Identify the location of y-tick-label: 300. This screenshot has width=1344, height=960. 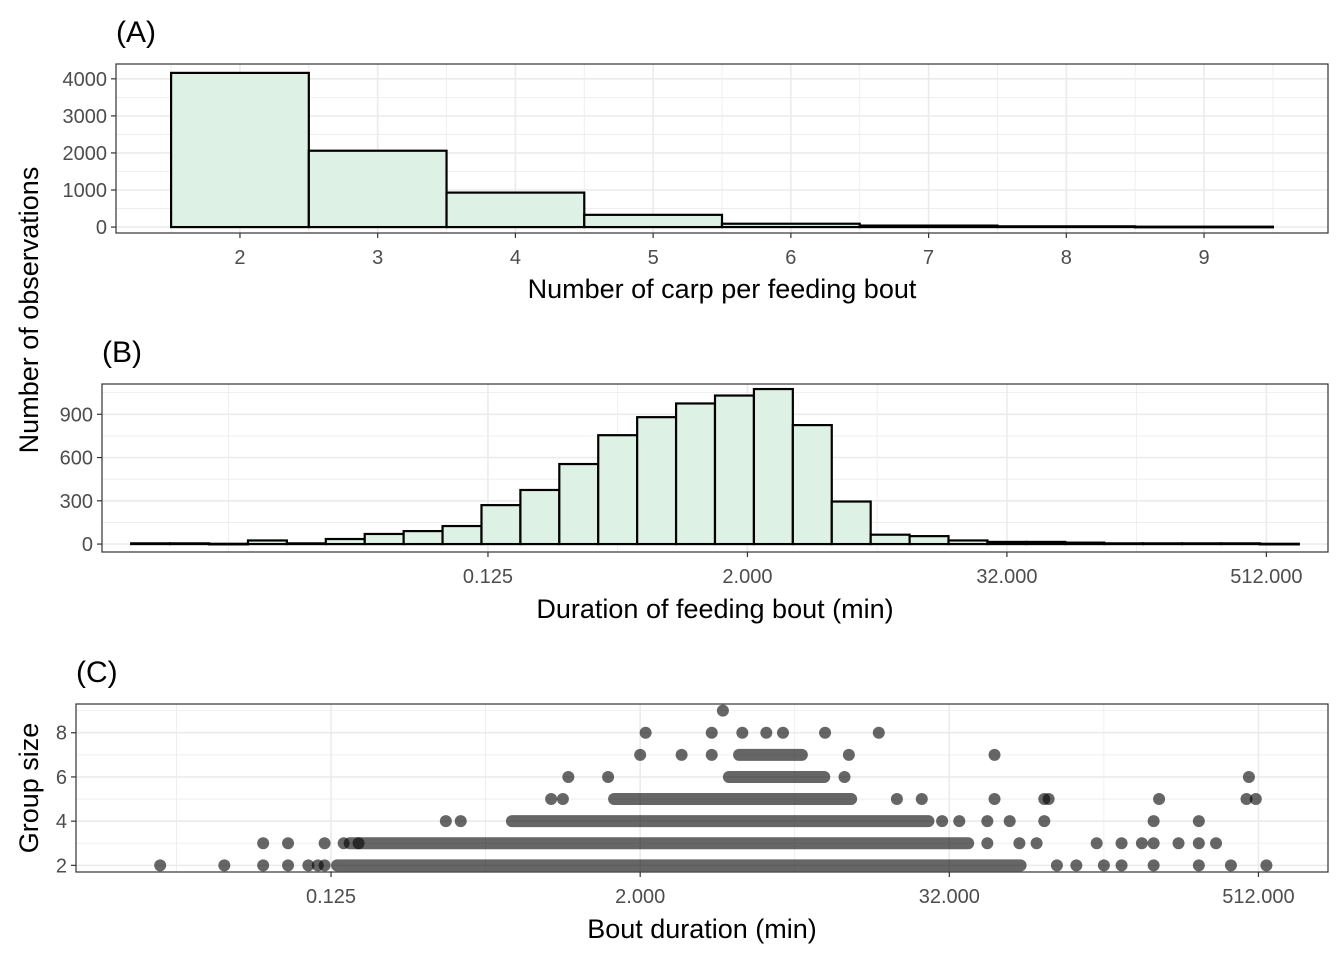
(76, 502).